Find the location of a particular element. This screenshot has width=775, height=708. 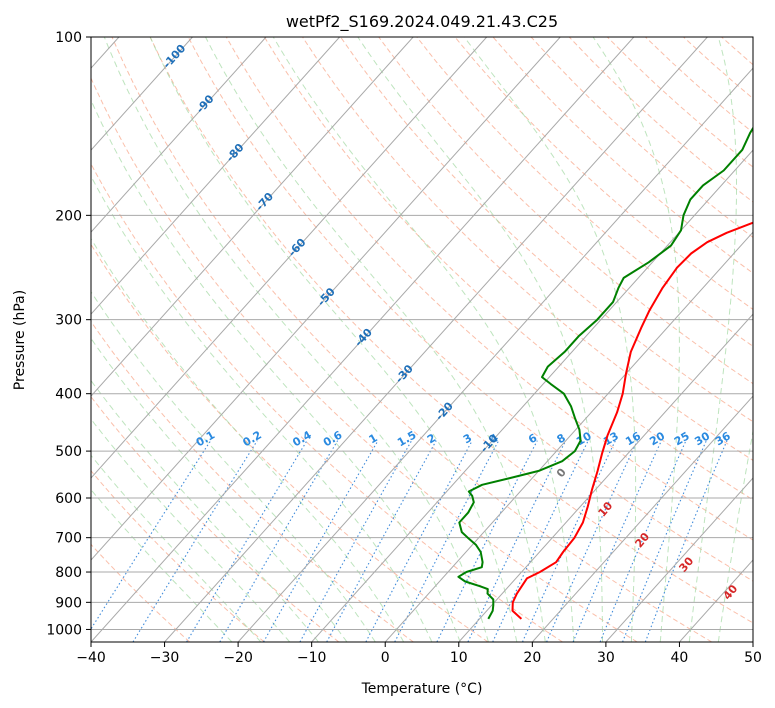

y-tick-label: 200 is located at coordinates (68, 216).